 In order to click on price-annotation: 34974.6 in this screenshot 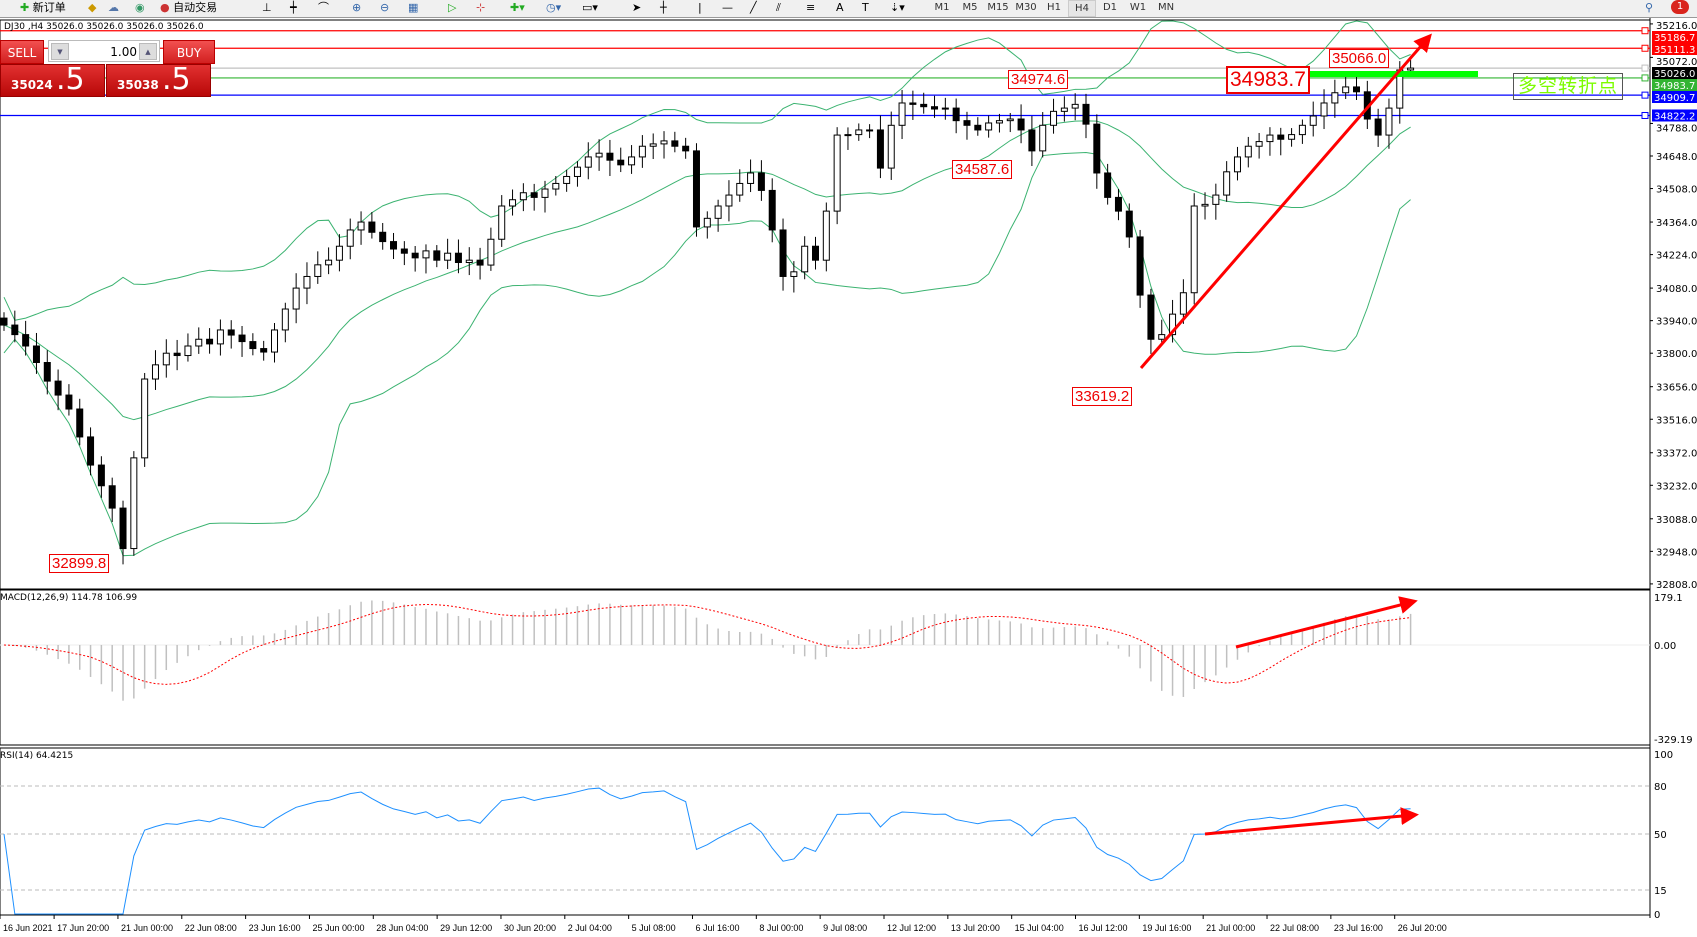, I will do `click(1038, 79)`.